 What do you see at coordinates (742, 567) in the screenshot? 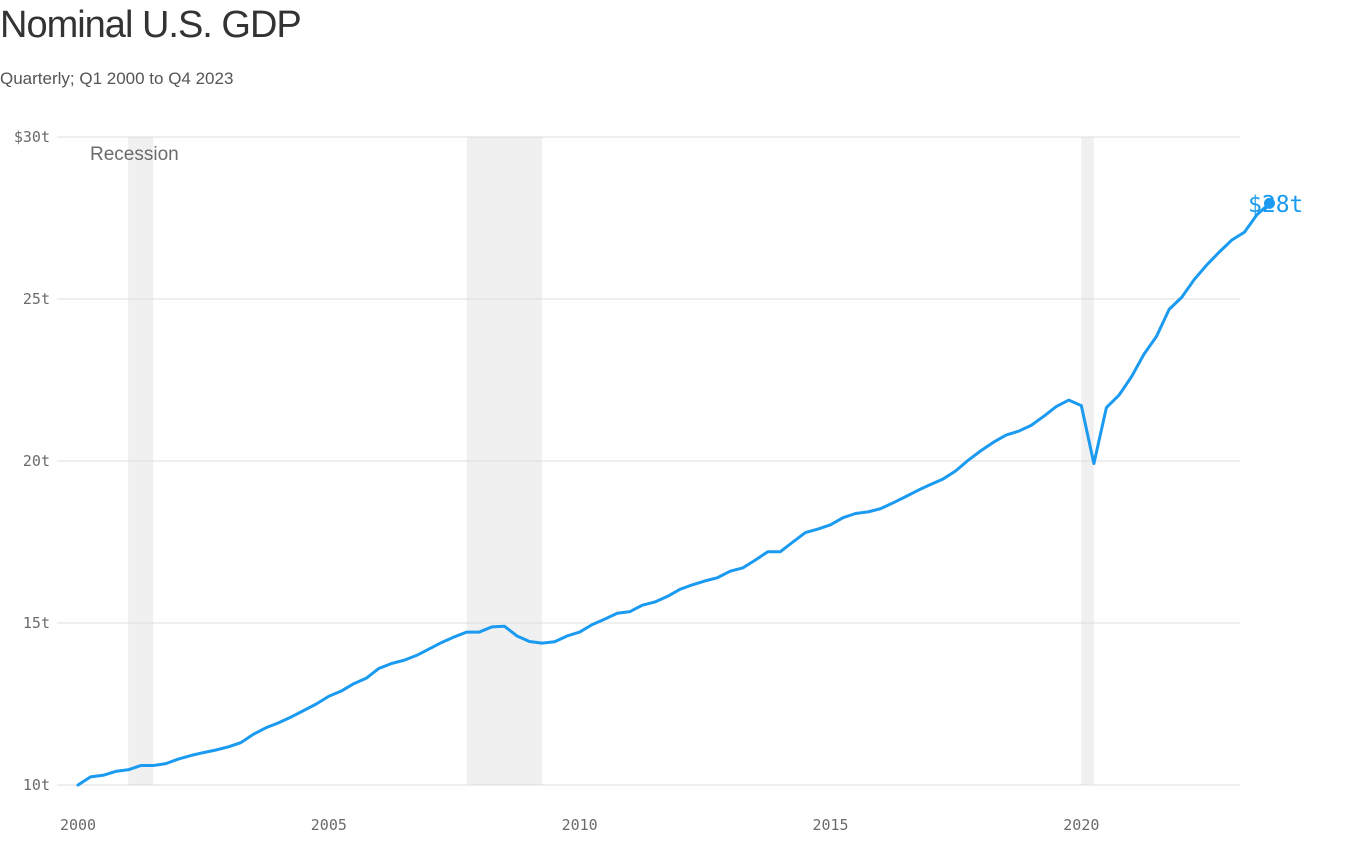
I see `data-point-2013.25` at bounding box center [742, 567].